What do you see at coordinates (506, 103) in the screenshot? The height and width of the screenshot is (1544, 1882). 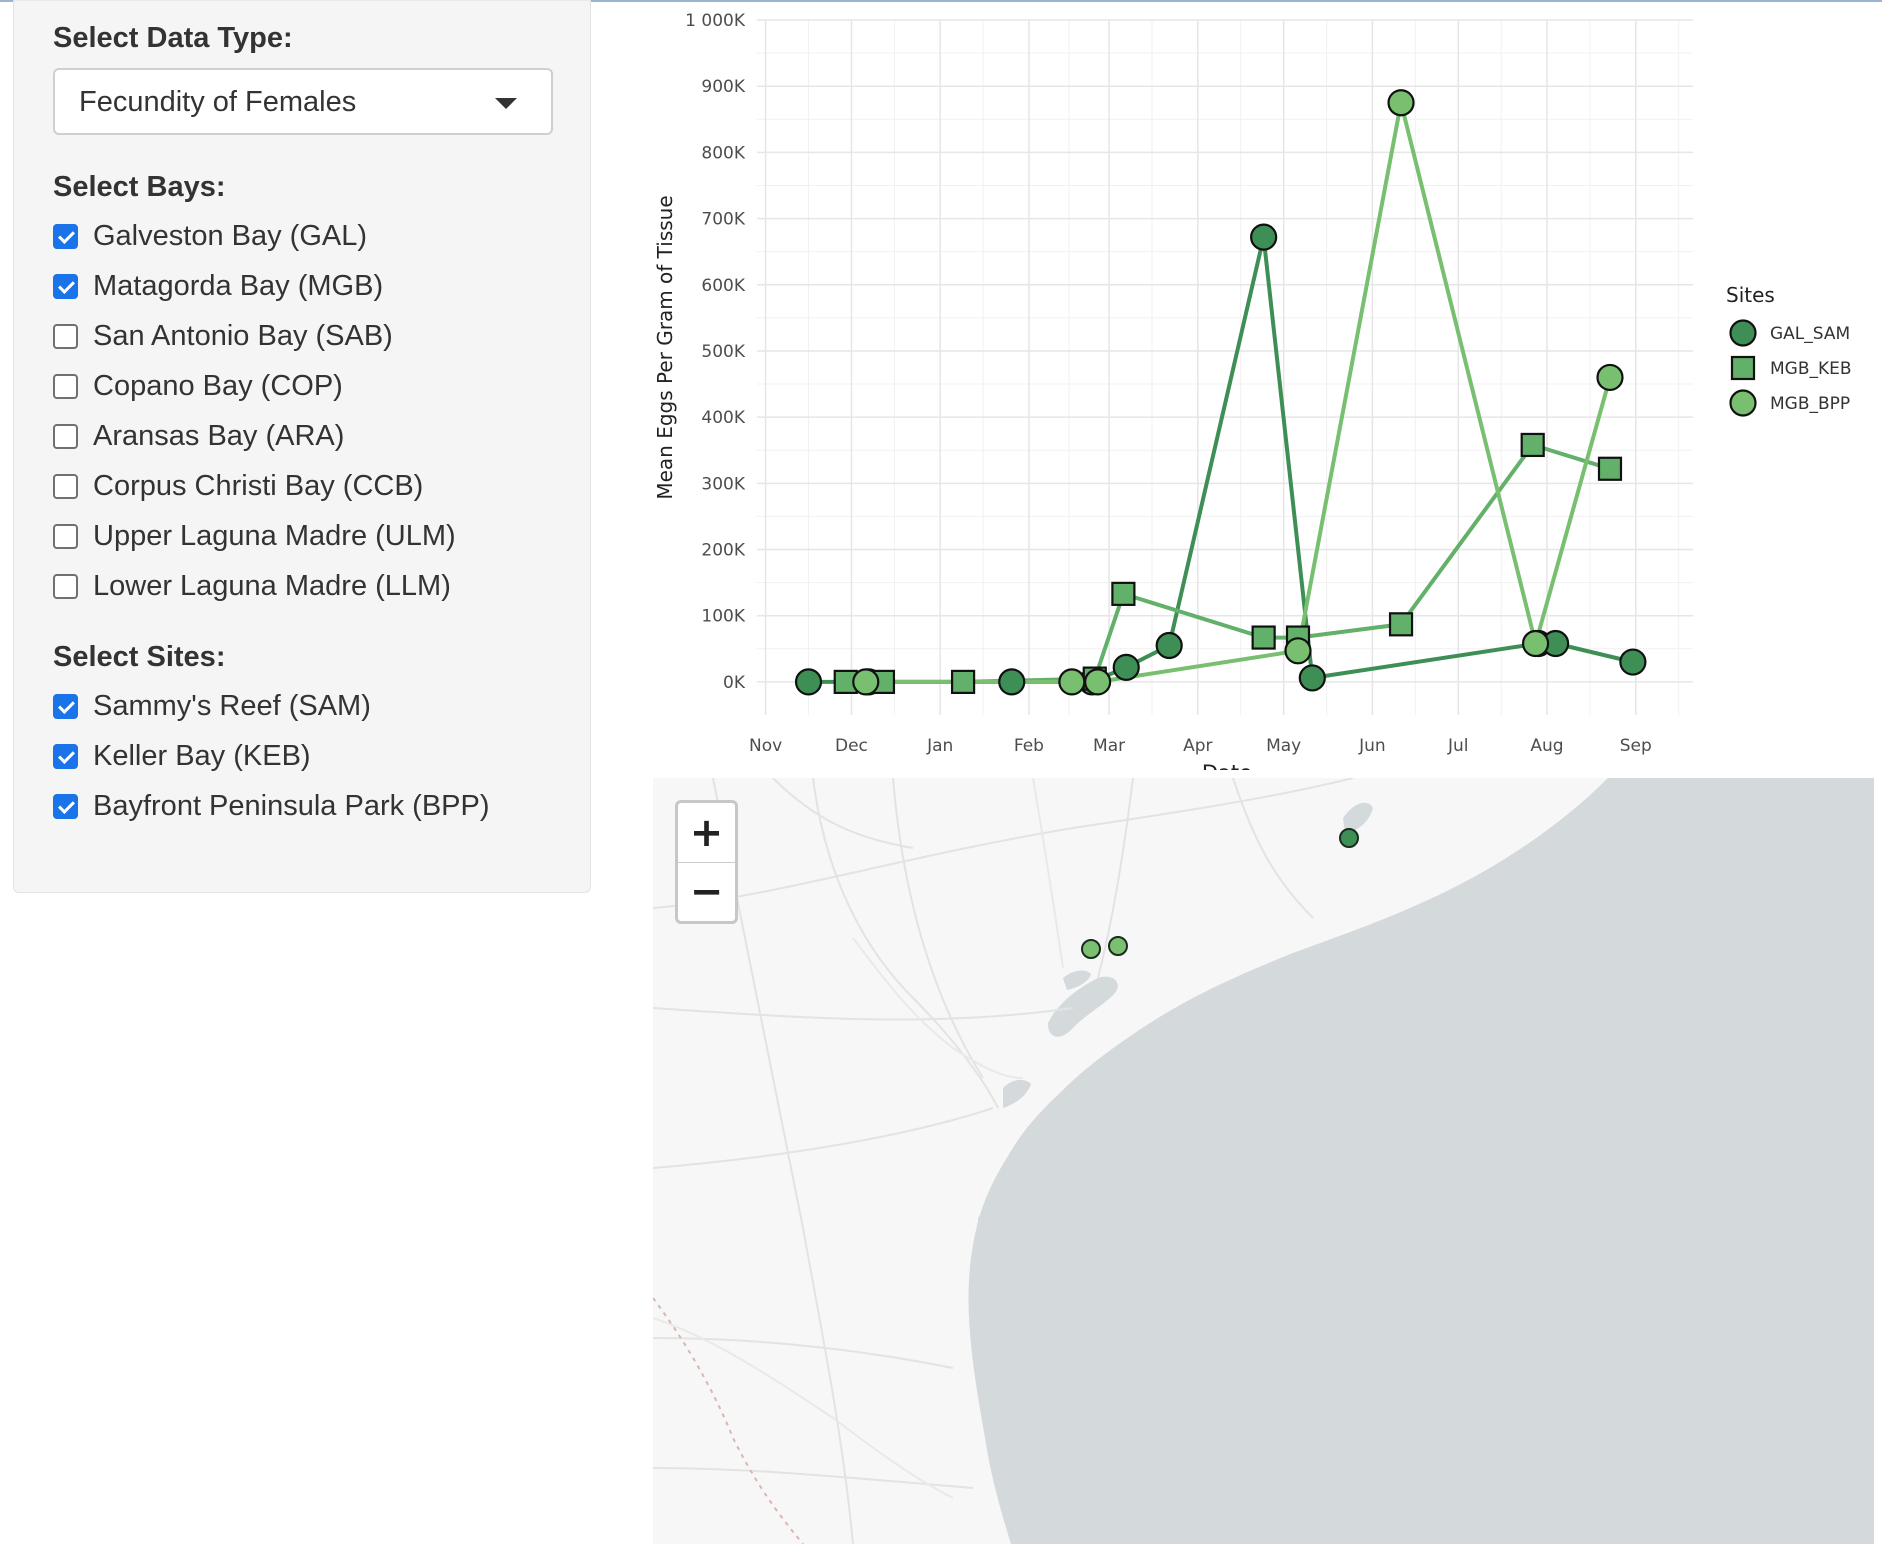 I see `caret-down-icon` at bounding box center [506, 103].